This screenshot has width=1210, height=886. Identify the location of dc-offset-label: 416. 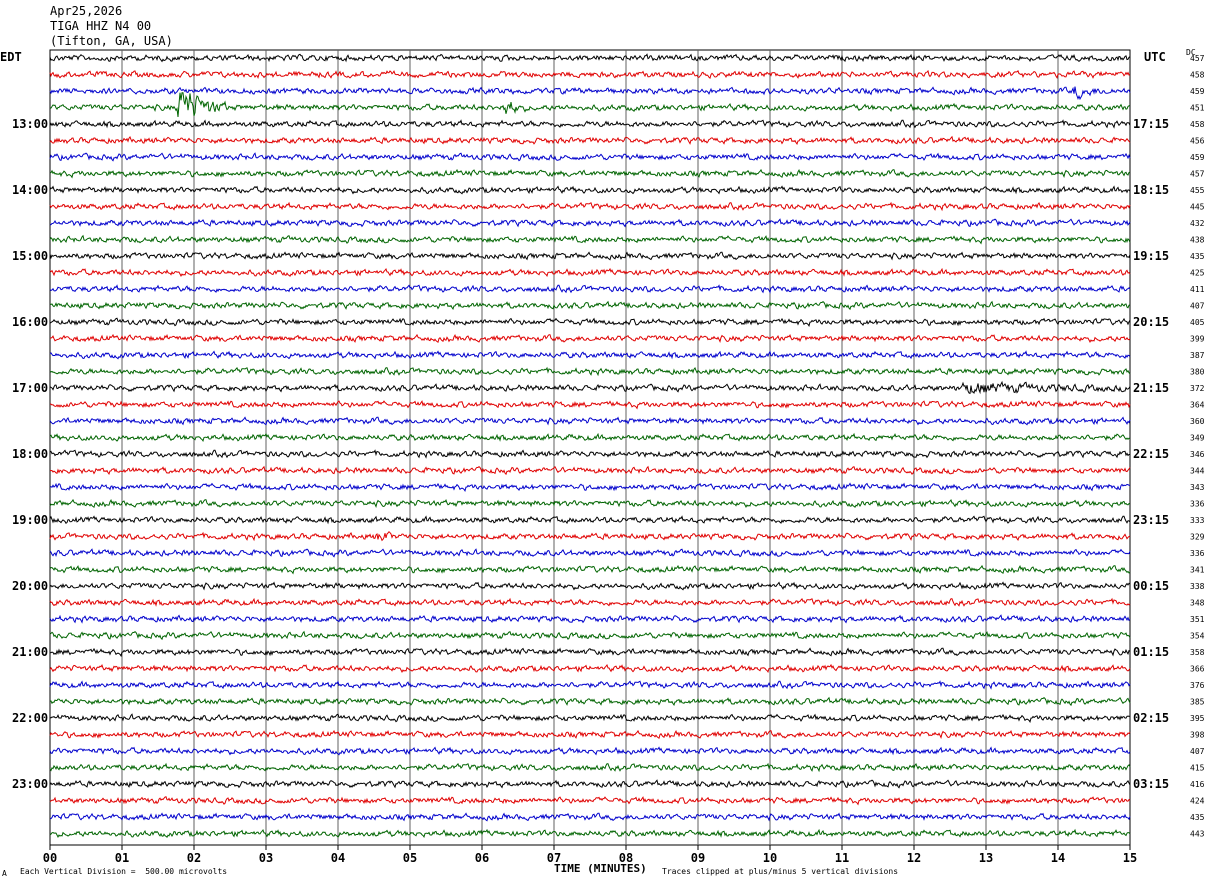
(1197, 784).